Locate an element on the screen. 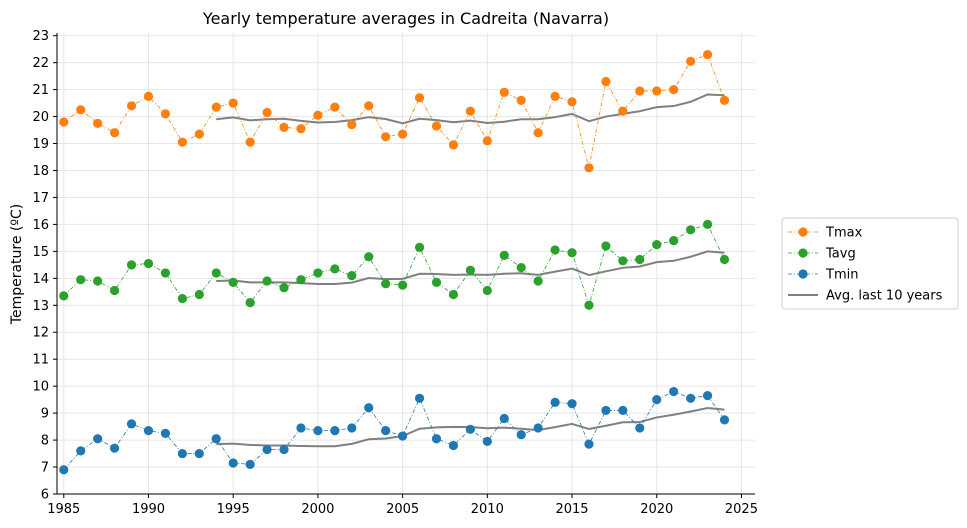 This screenshot has height=528, width=967. y-tick-label: 20 is located at coordinates (40, 117).